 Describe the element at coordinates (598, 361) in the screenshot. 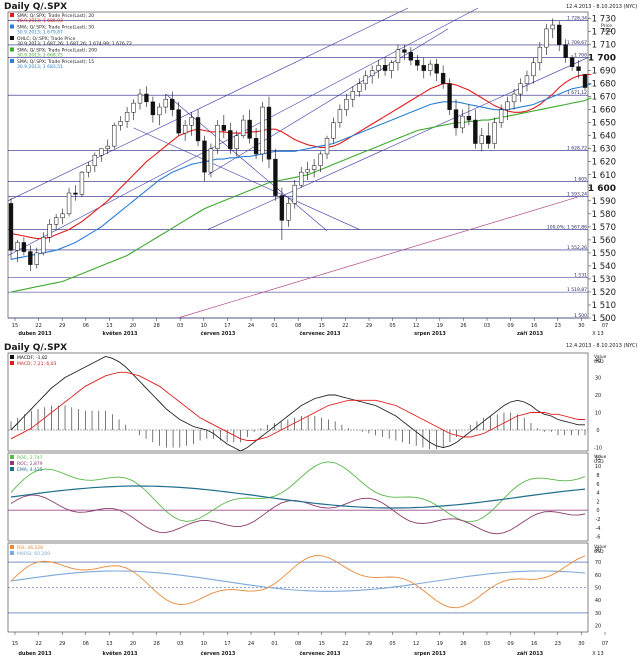

I see `macd-tick-label: 40` at that location.